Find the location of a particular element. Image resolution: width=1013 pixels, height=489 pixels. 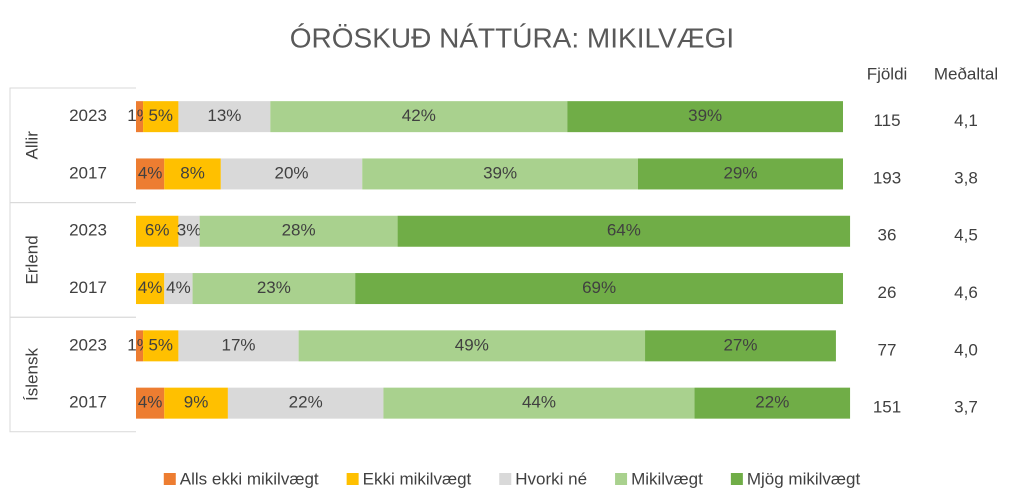

value-label: 49% is located at coordinates (472, 344).